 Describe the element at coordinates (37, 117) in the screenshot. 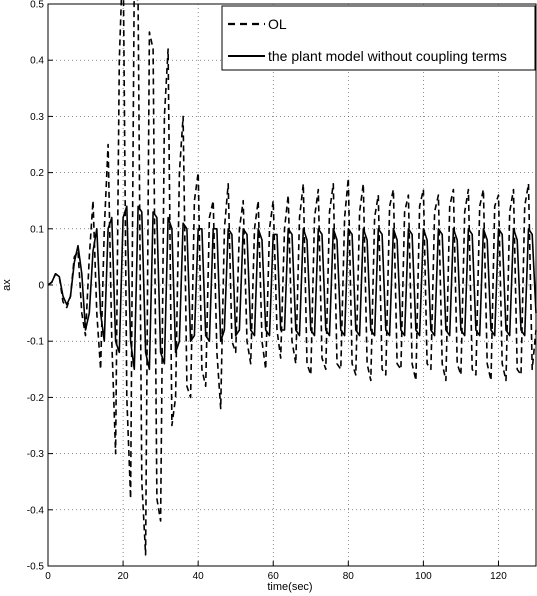

I see `y-tick-label: 0.3` at that location.